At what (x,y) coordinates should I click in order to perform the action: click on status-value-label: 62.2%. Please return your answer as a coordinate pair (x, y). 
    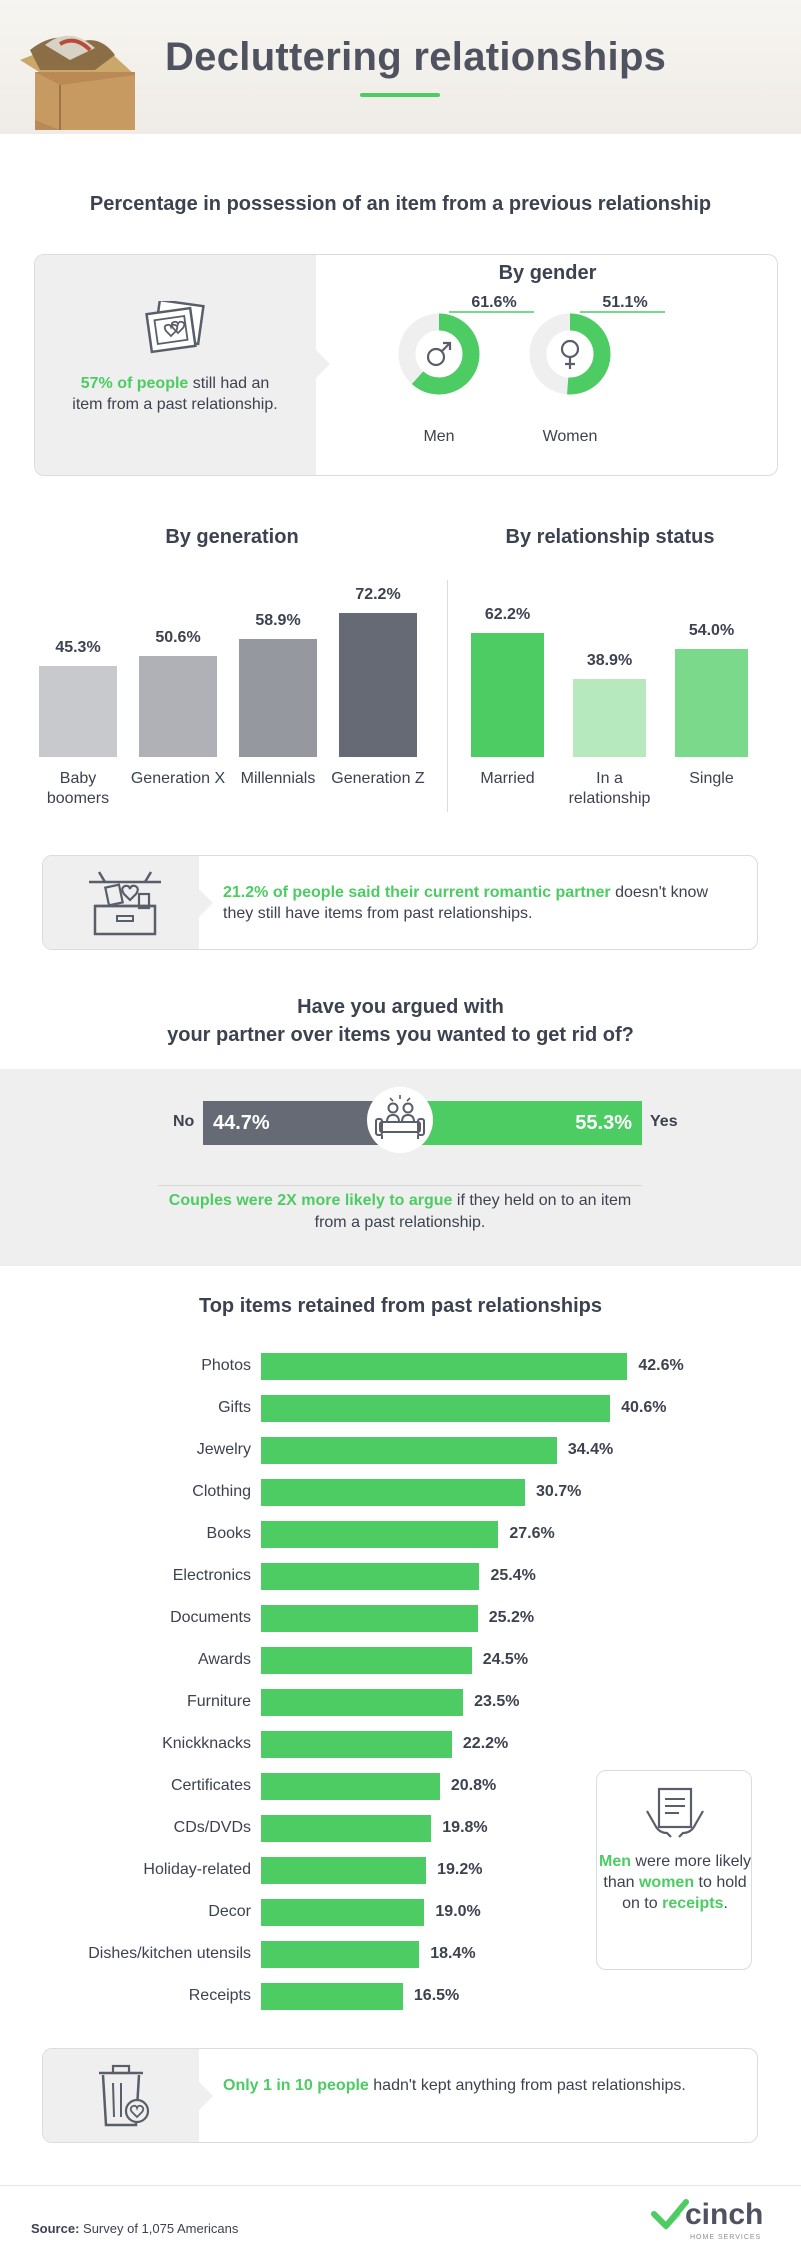
    Looking at the image, I should click on (507, 614).